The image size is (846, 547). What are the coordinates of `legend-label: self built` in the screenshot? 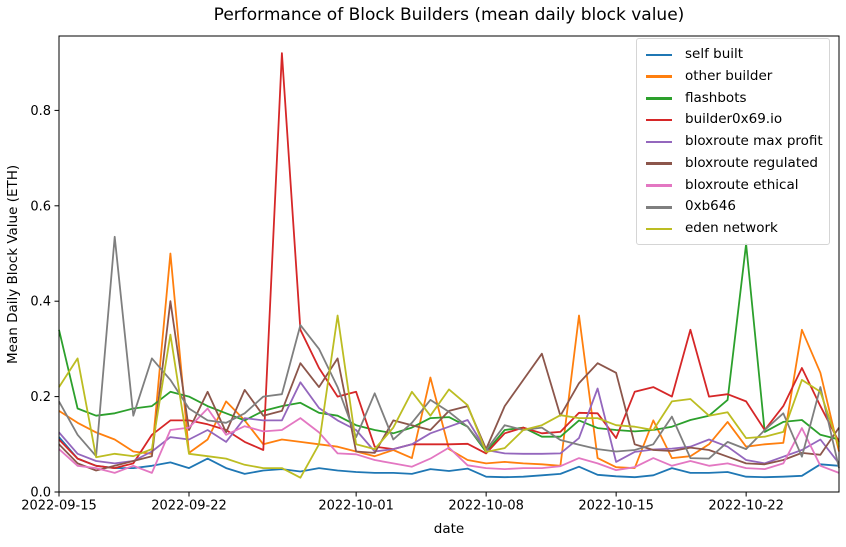 It's located at (714, 54).